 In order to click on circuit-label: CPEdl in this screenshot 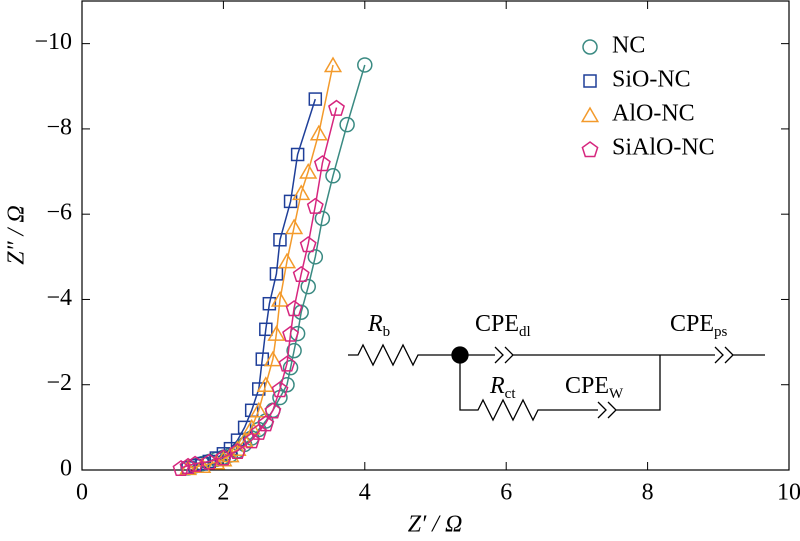, I will do `click(503, 326)`.